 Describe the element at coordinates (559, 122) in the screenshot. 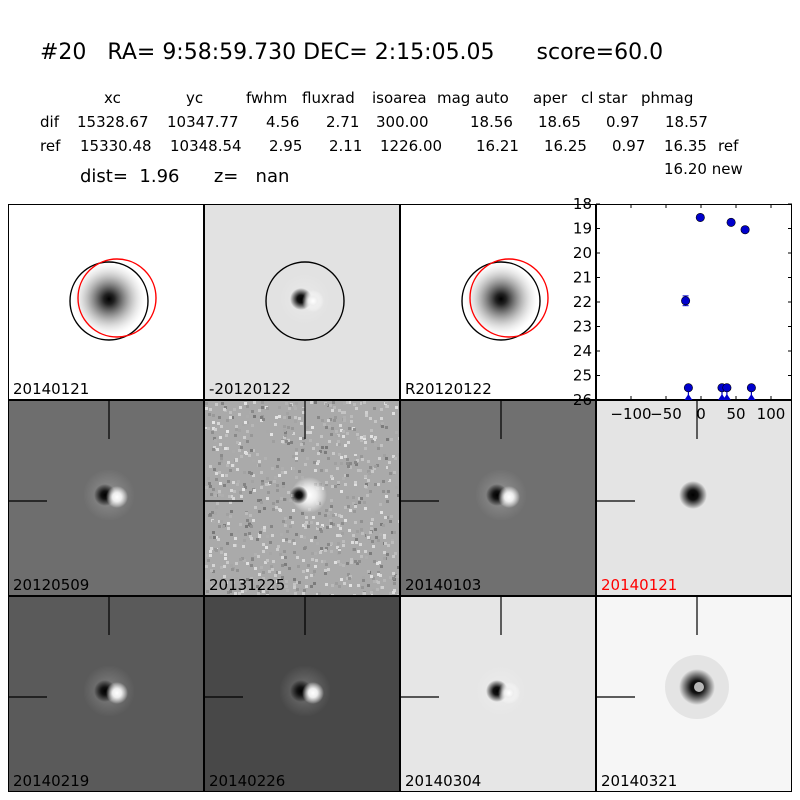

I see `cell: 18.65` at that location.